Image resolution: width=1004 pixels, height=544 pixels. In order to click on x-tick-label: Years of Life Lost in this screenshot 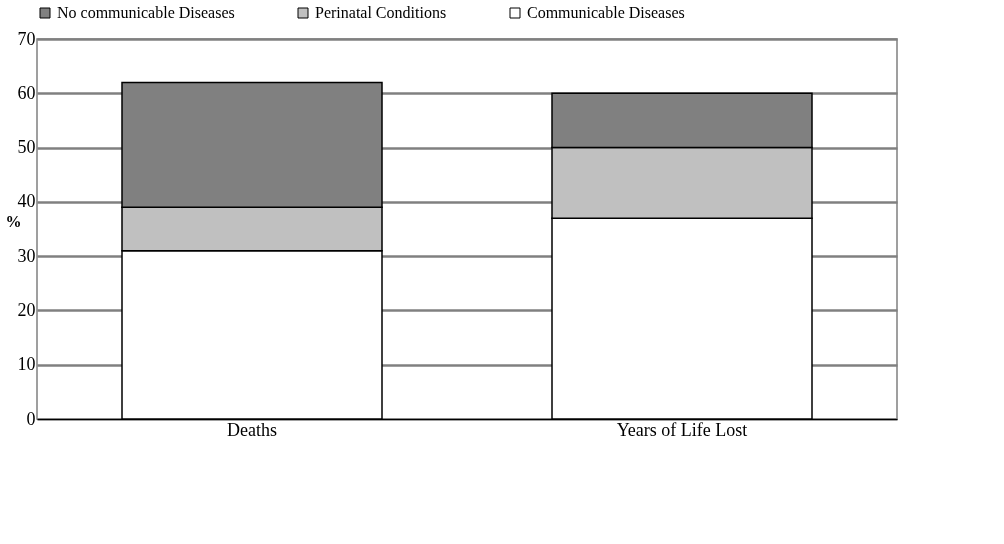, I will do `click(682, 429)`.